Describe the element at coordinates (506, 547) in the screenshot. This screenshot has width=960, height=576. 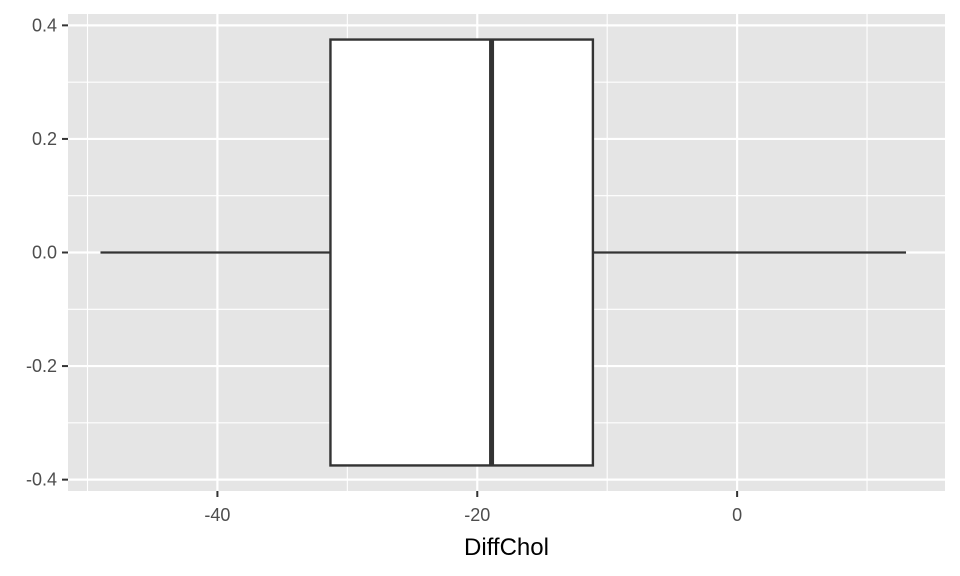
I see `x-axis-title: DiffChol` at that location.